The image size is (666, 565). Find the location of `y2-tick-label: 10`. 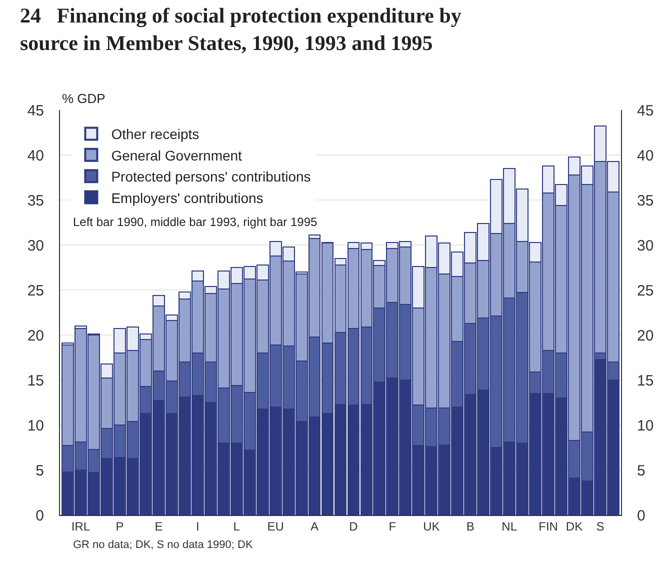

y2-tick-label: 10 is located at coordinates (645, 425).